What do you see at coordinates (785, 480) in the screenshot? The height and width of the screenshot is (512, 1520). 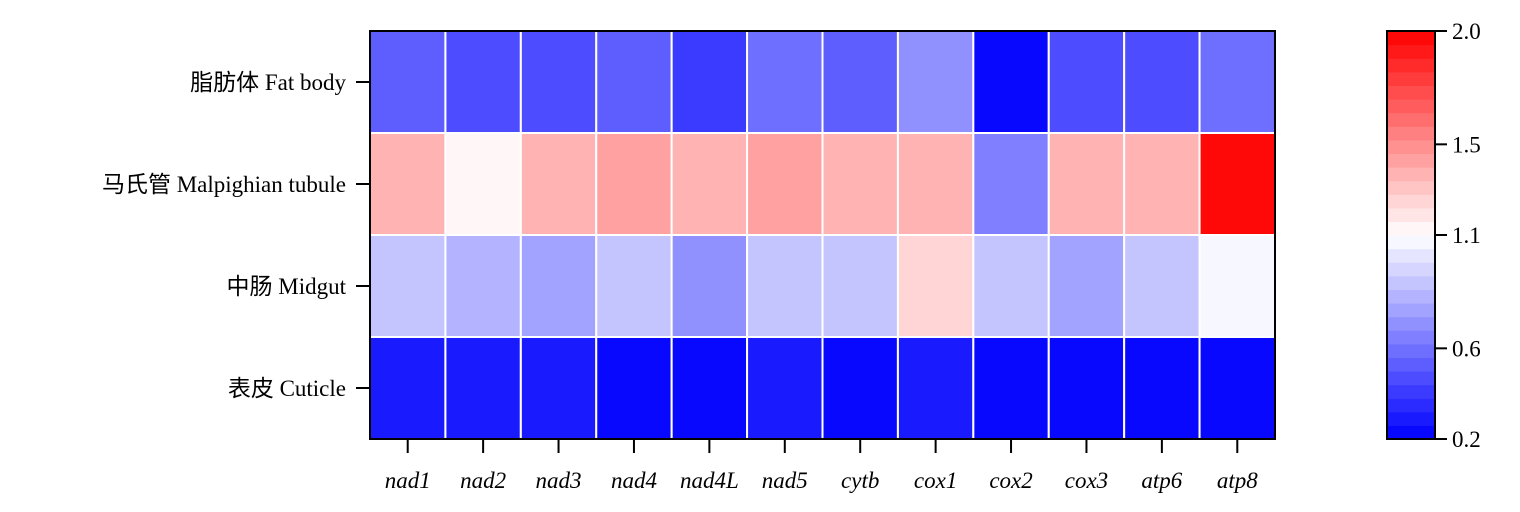 I see `column-label-5: nad5` at bounding box center [785, 480].